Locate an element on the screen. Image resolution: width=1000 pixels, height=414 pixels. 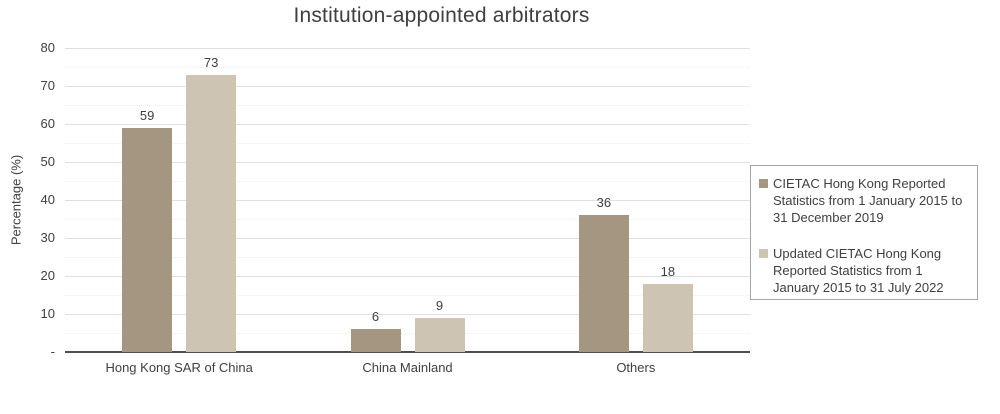
y-tick-label: 50 is located at coordinates (47, 161).